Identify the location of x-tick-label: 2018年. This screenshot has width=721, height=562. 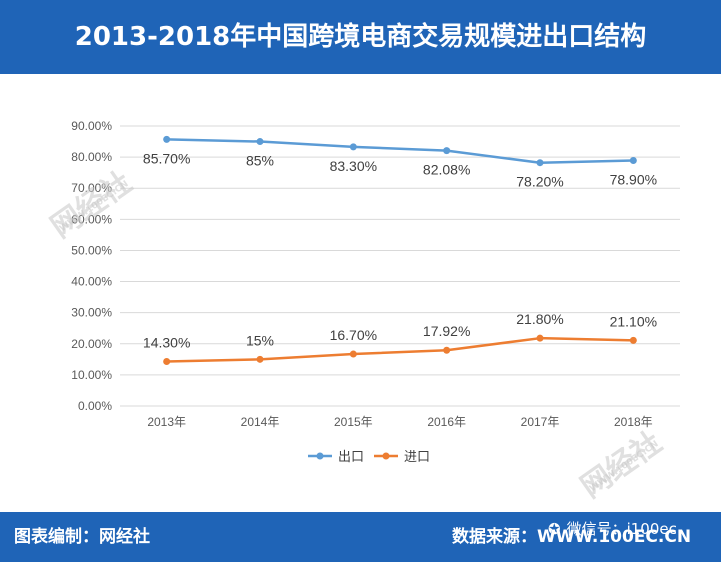
(633, 422).